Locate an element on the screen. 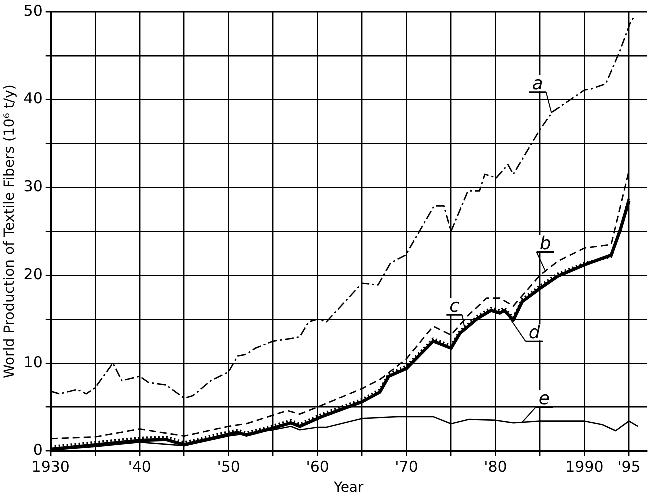 This screenshot has width=653, height=497. x-tick-label: '80 is located at coordinates (496, 467).